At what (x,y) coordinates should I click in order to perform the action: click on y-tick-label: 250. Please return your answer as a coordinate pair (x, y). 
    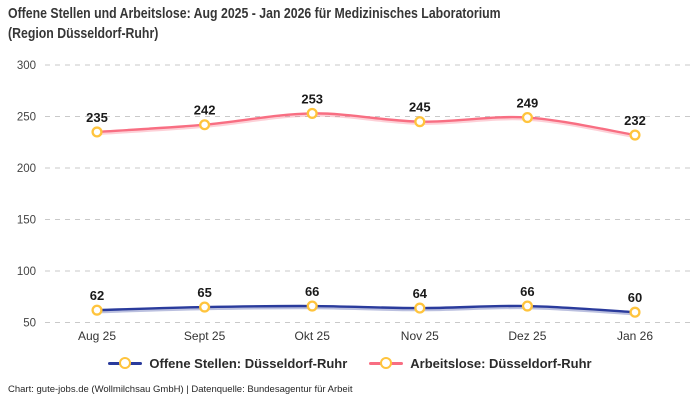
    Looking at the image, I should click on (26, 118).